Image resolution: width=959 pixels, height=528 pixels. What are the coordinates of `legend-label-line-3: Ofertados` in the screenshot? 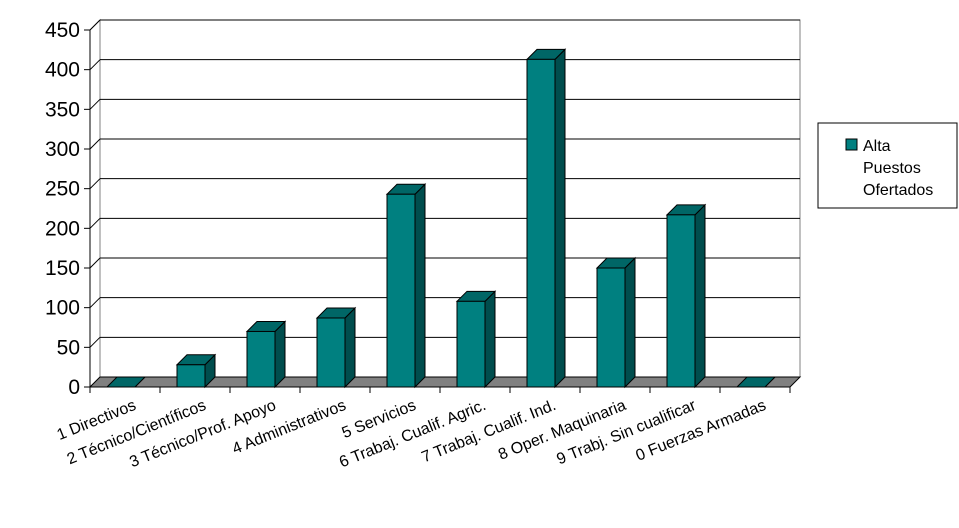 It's located at (898, 190).